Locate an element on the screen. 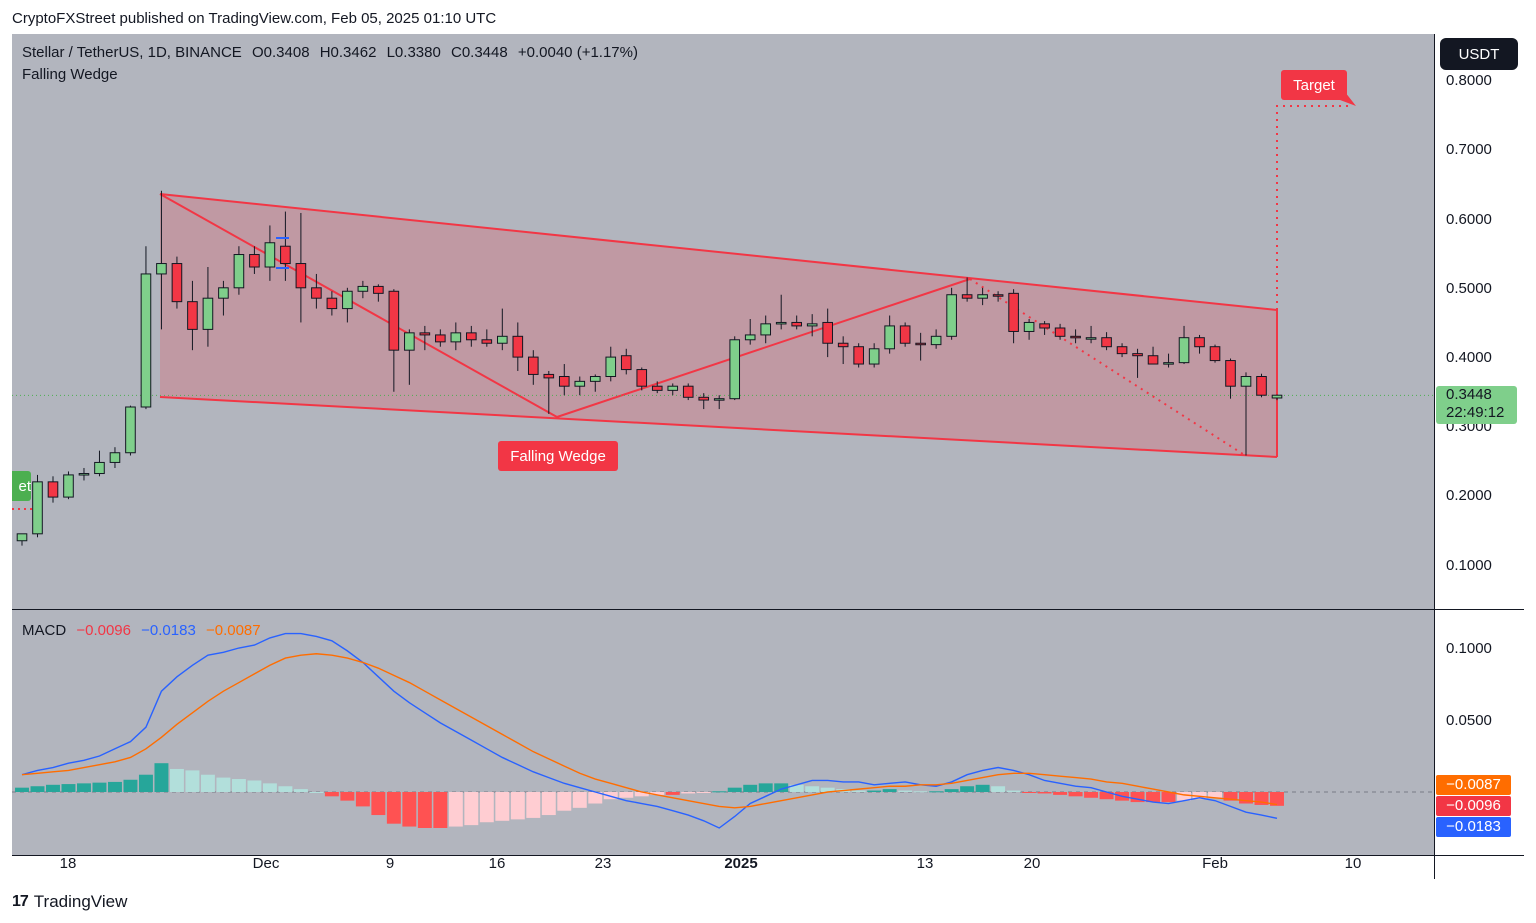  pattern-title: Falling Wedge is located at coordinates (70, 74).